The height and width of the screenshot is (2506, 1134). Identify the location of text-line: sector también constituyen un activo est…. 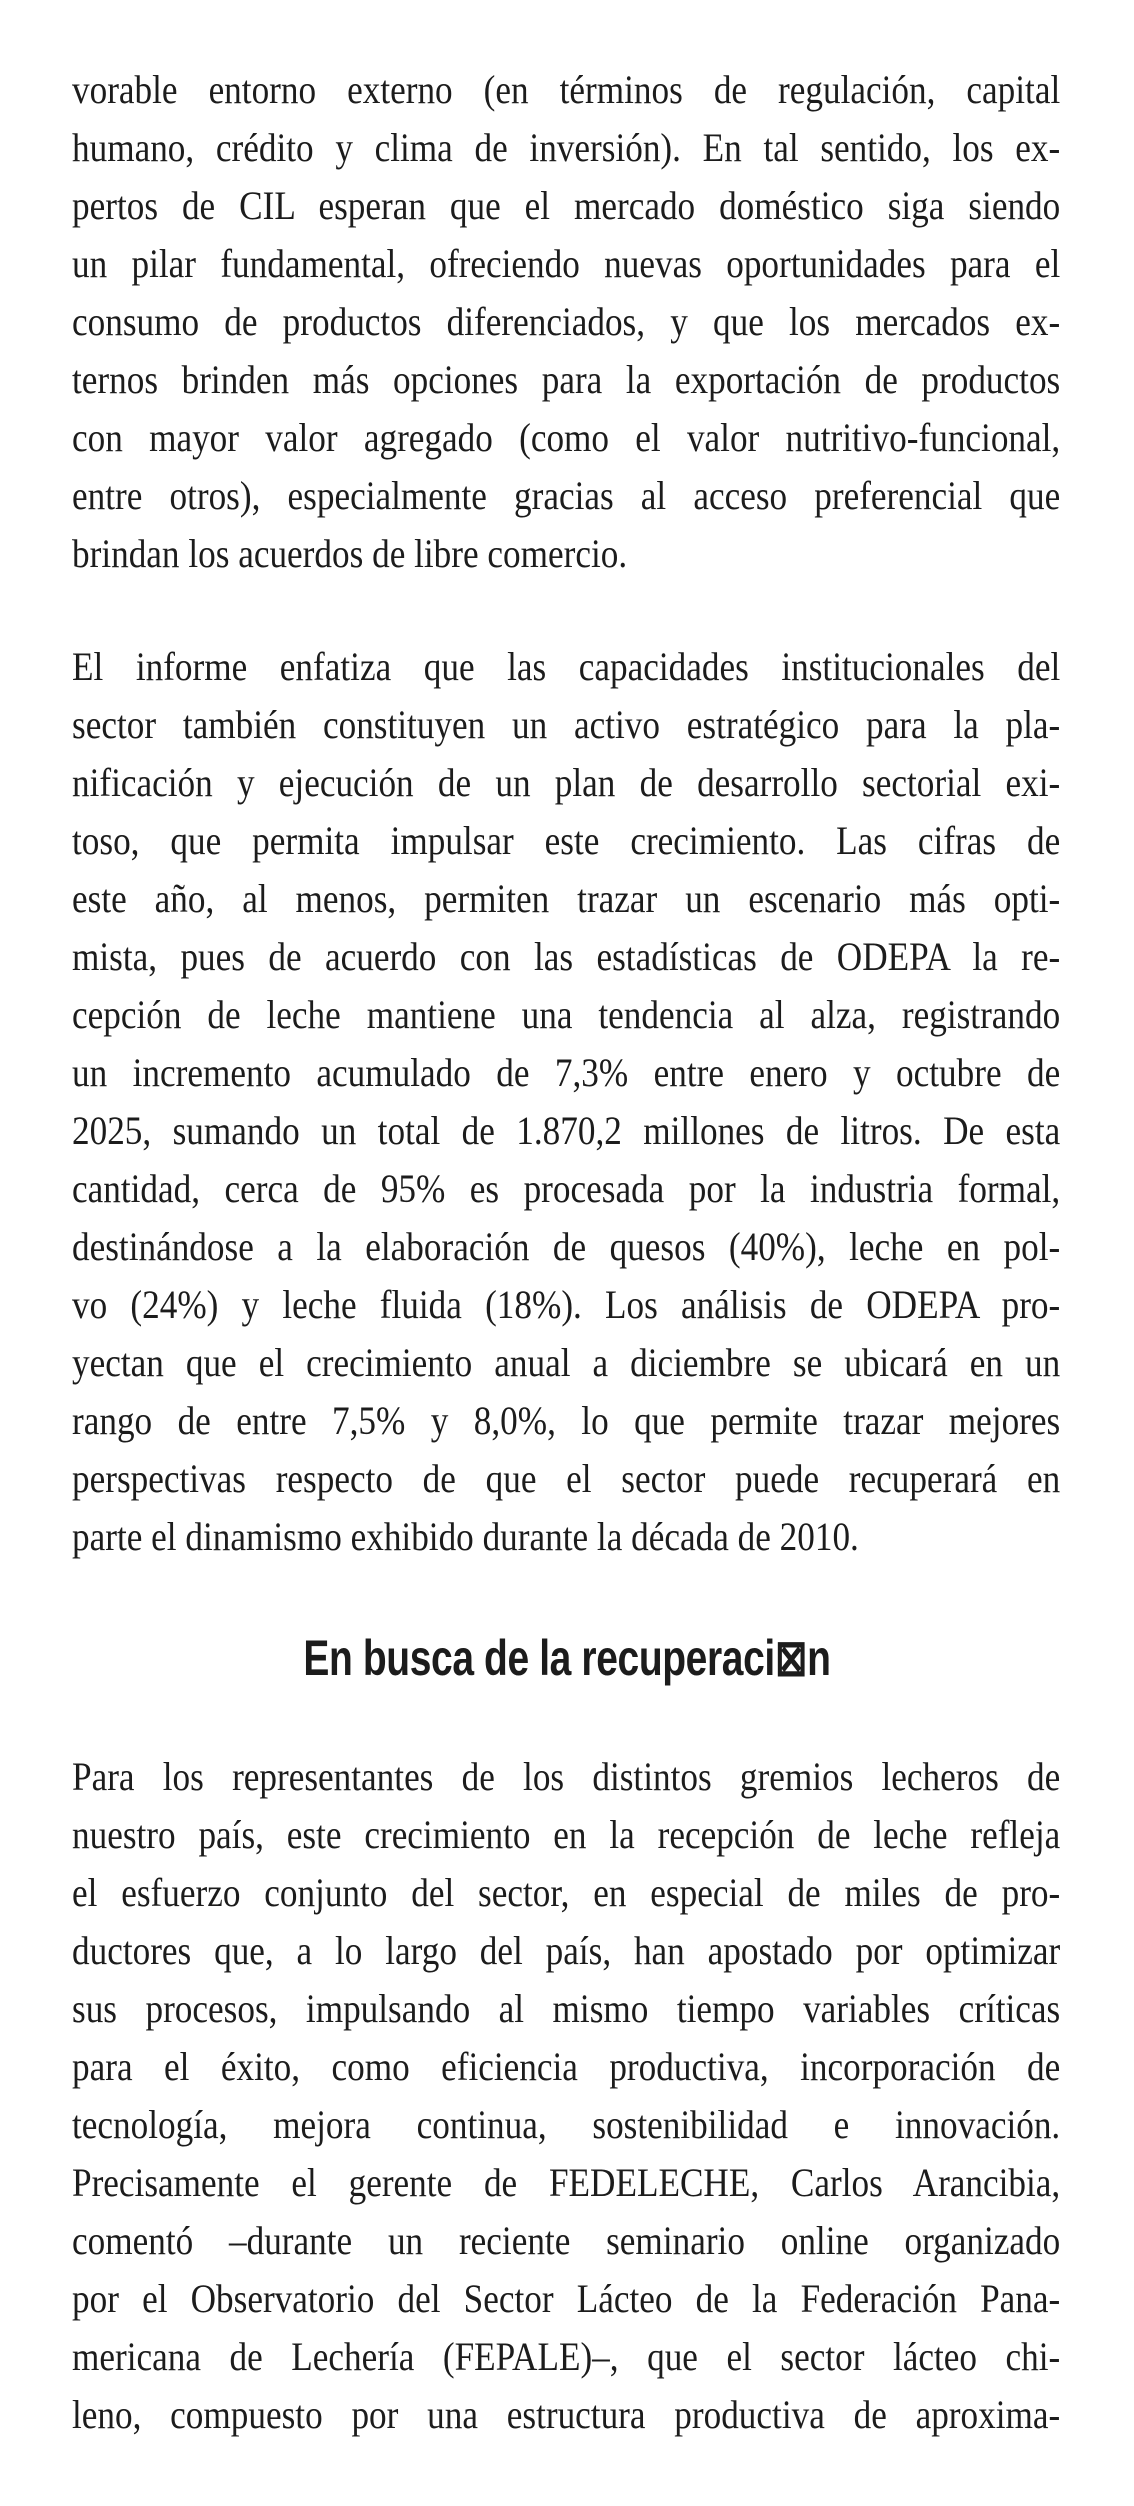
(566, 724).